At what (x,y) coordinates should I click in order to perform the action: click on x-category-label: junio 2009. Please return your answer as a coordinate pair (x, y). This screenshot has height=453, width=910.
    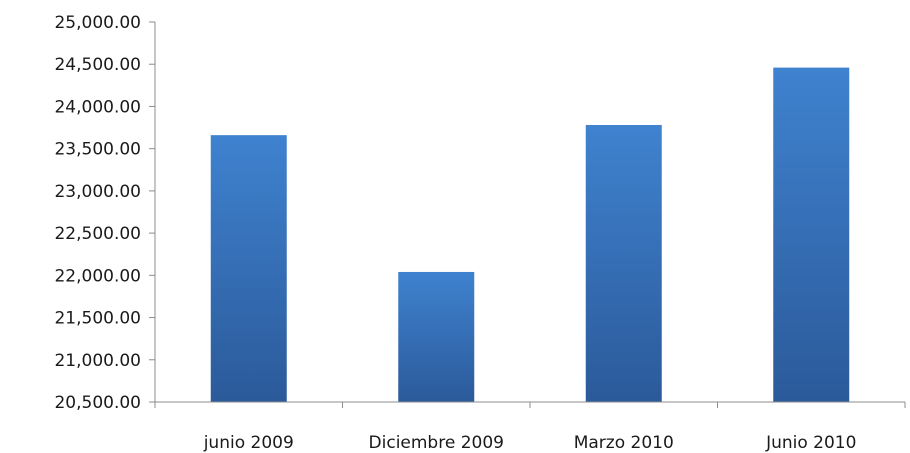
    Looking at the image, I should click on (248, 443).